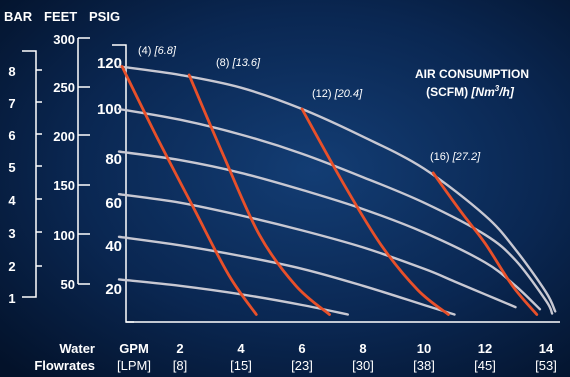  Describe the element at coordinates (134, 365) in the screenshot. I see `lpm-header: [LPM]` at that location.